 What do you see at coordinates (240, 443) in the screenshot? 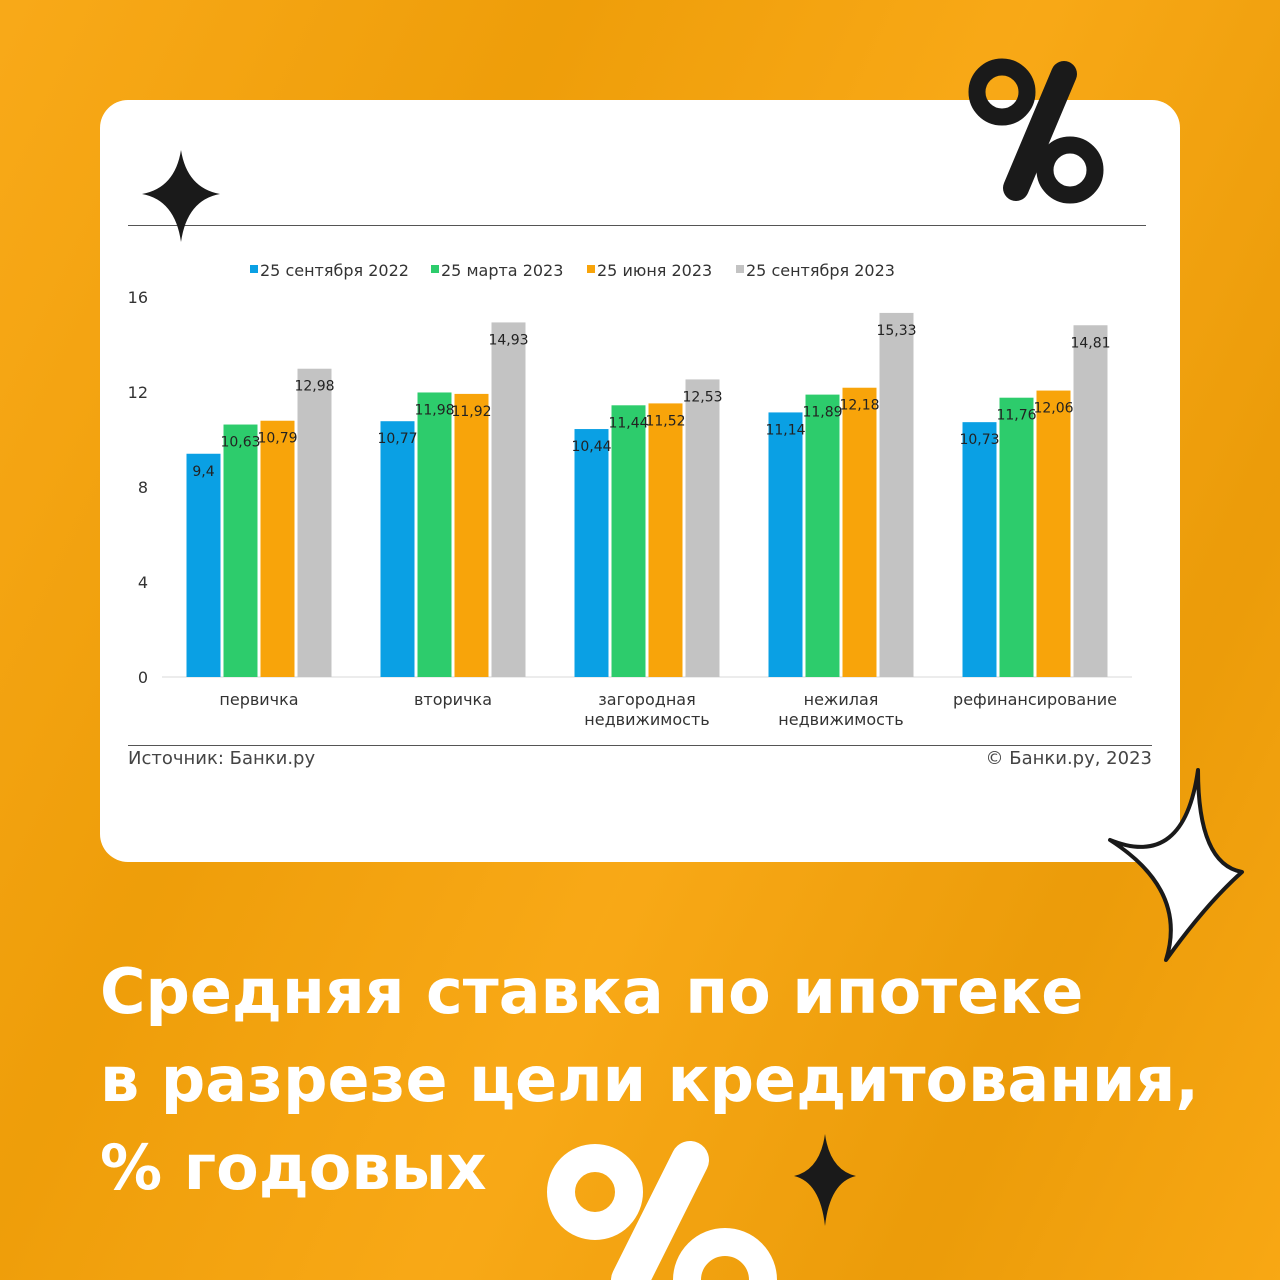
I see `data-label: 10,63` at bounding box center [240, 443].